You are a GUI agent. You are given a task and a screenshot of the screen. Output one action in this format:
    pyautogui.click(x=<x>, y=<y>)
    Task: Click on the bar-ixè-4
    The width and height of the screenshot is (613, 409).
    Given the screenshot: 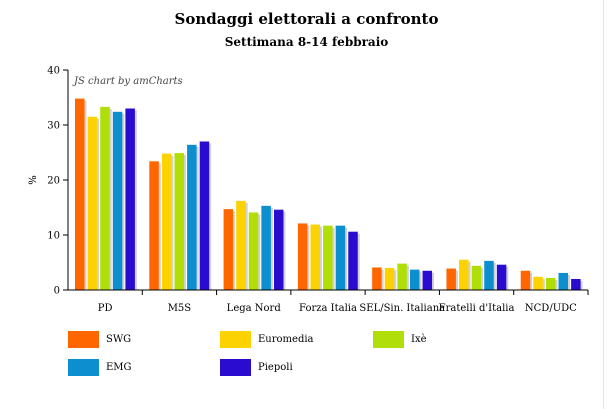 What is the action you would take?
    pyautogui.click(x=402, y=276)
    